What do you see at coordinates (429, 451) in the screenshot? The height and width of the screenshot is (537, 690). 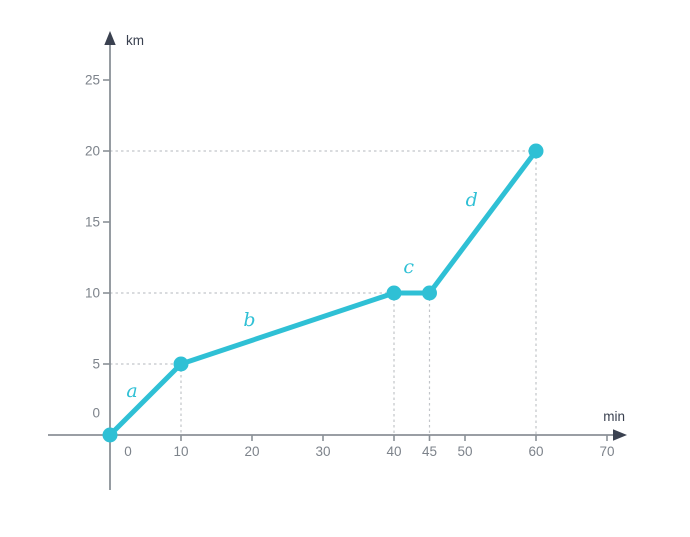 I see `x-tick-label: 45` at bounding box center [429, 451].